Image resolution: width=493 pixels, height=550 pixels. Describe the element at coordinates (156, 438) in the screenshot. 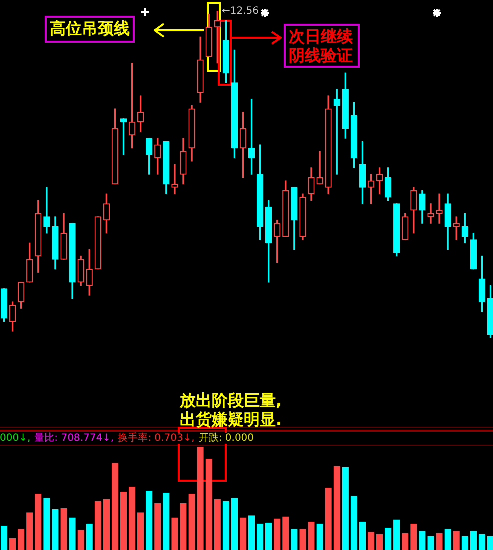

I see `text: 换手率: 0.703↓,` at that location.